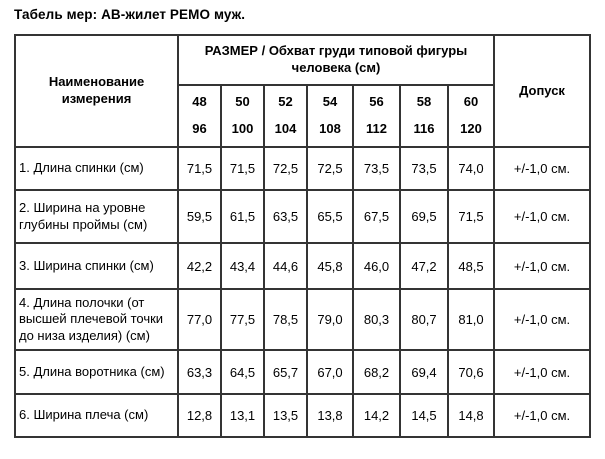 The width and height of the screenshot is (605, 459). What do you see at coordinates (242, 128) in the screenshot?
I see `chest-value: 100` at bounding box center [242, 128].